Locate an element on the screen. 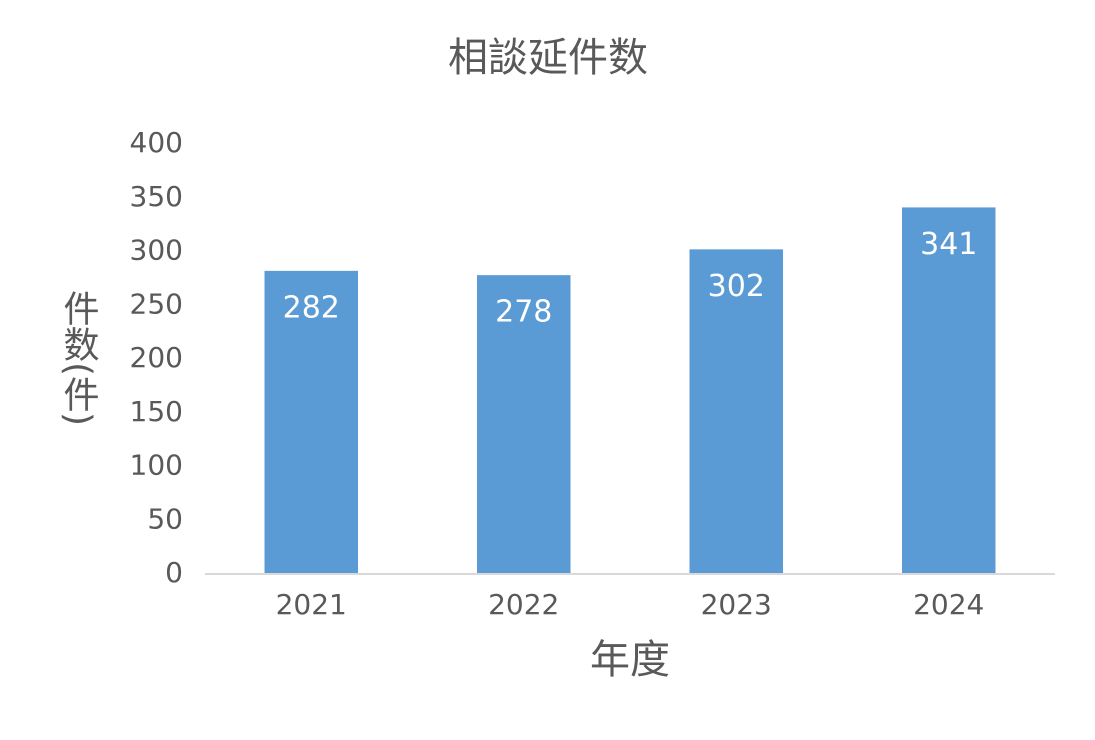 The width and height of the screenshot is (1095, 740). y-tick-label: 150 is located at coordinates (156, 411).